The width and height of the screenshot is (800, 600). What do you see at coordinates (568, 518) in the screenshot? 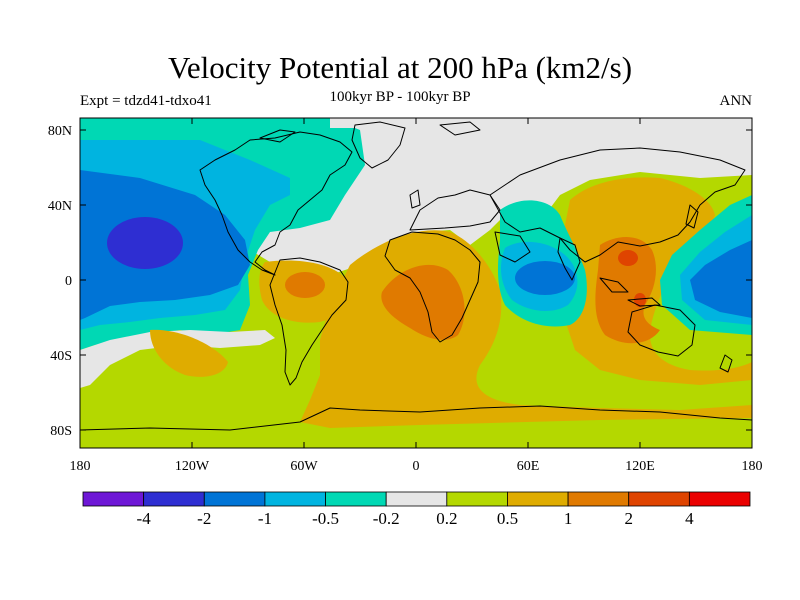
I see `colorbar-label: 1` at bounding box center [568, 518].